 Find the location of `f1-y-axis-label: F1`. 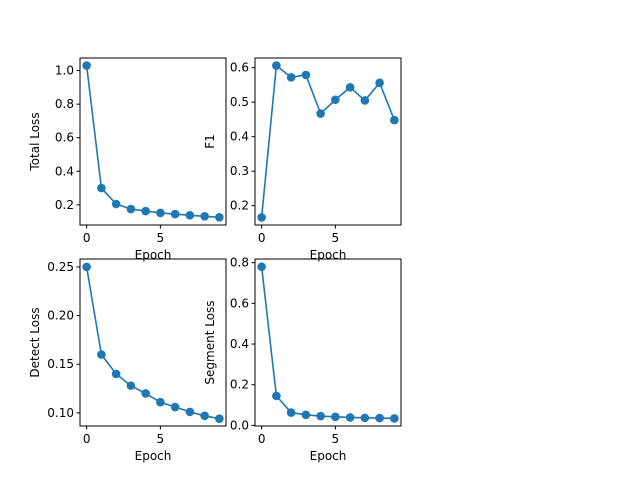

f1-y-axis-label: F1 is located at coordinates (210, 141).